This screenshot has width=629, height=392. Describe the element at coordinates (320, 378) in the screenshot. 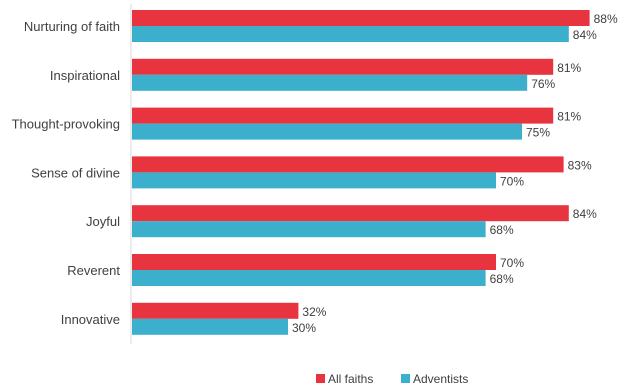

I see `legend-swatch-all-faiths` at that location.